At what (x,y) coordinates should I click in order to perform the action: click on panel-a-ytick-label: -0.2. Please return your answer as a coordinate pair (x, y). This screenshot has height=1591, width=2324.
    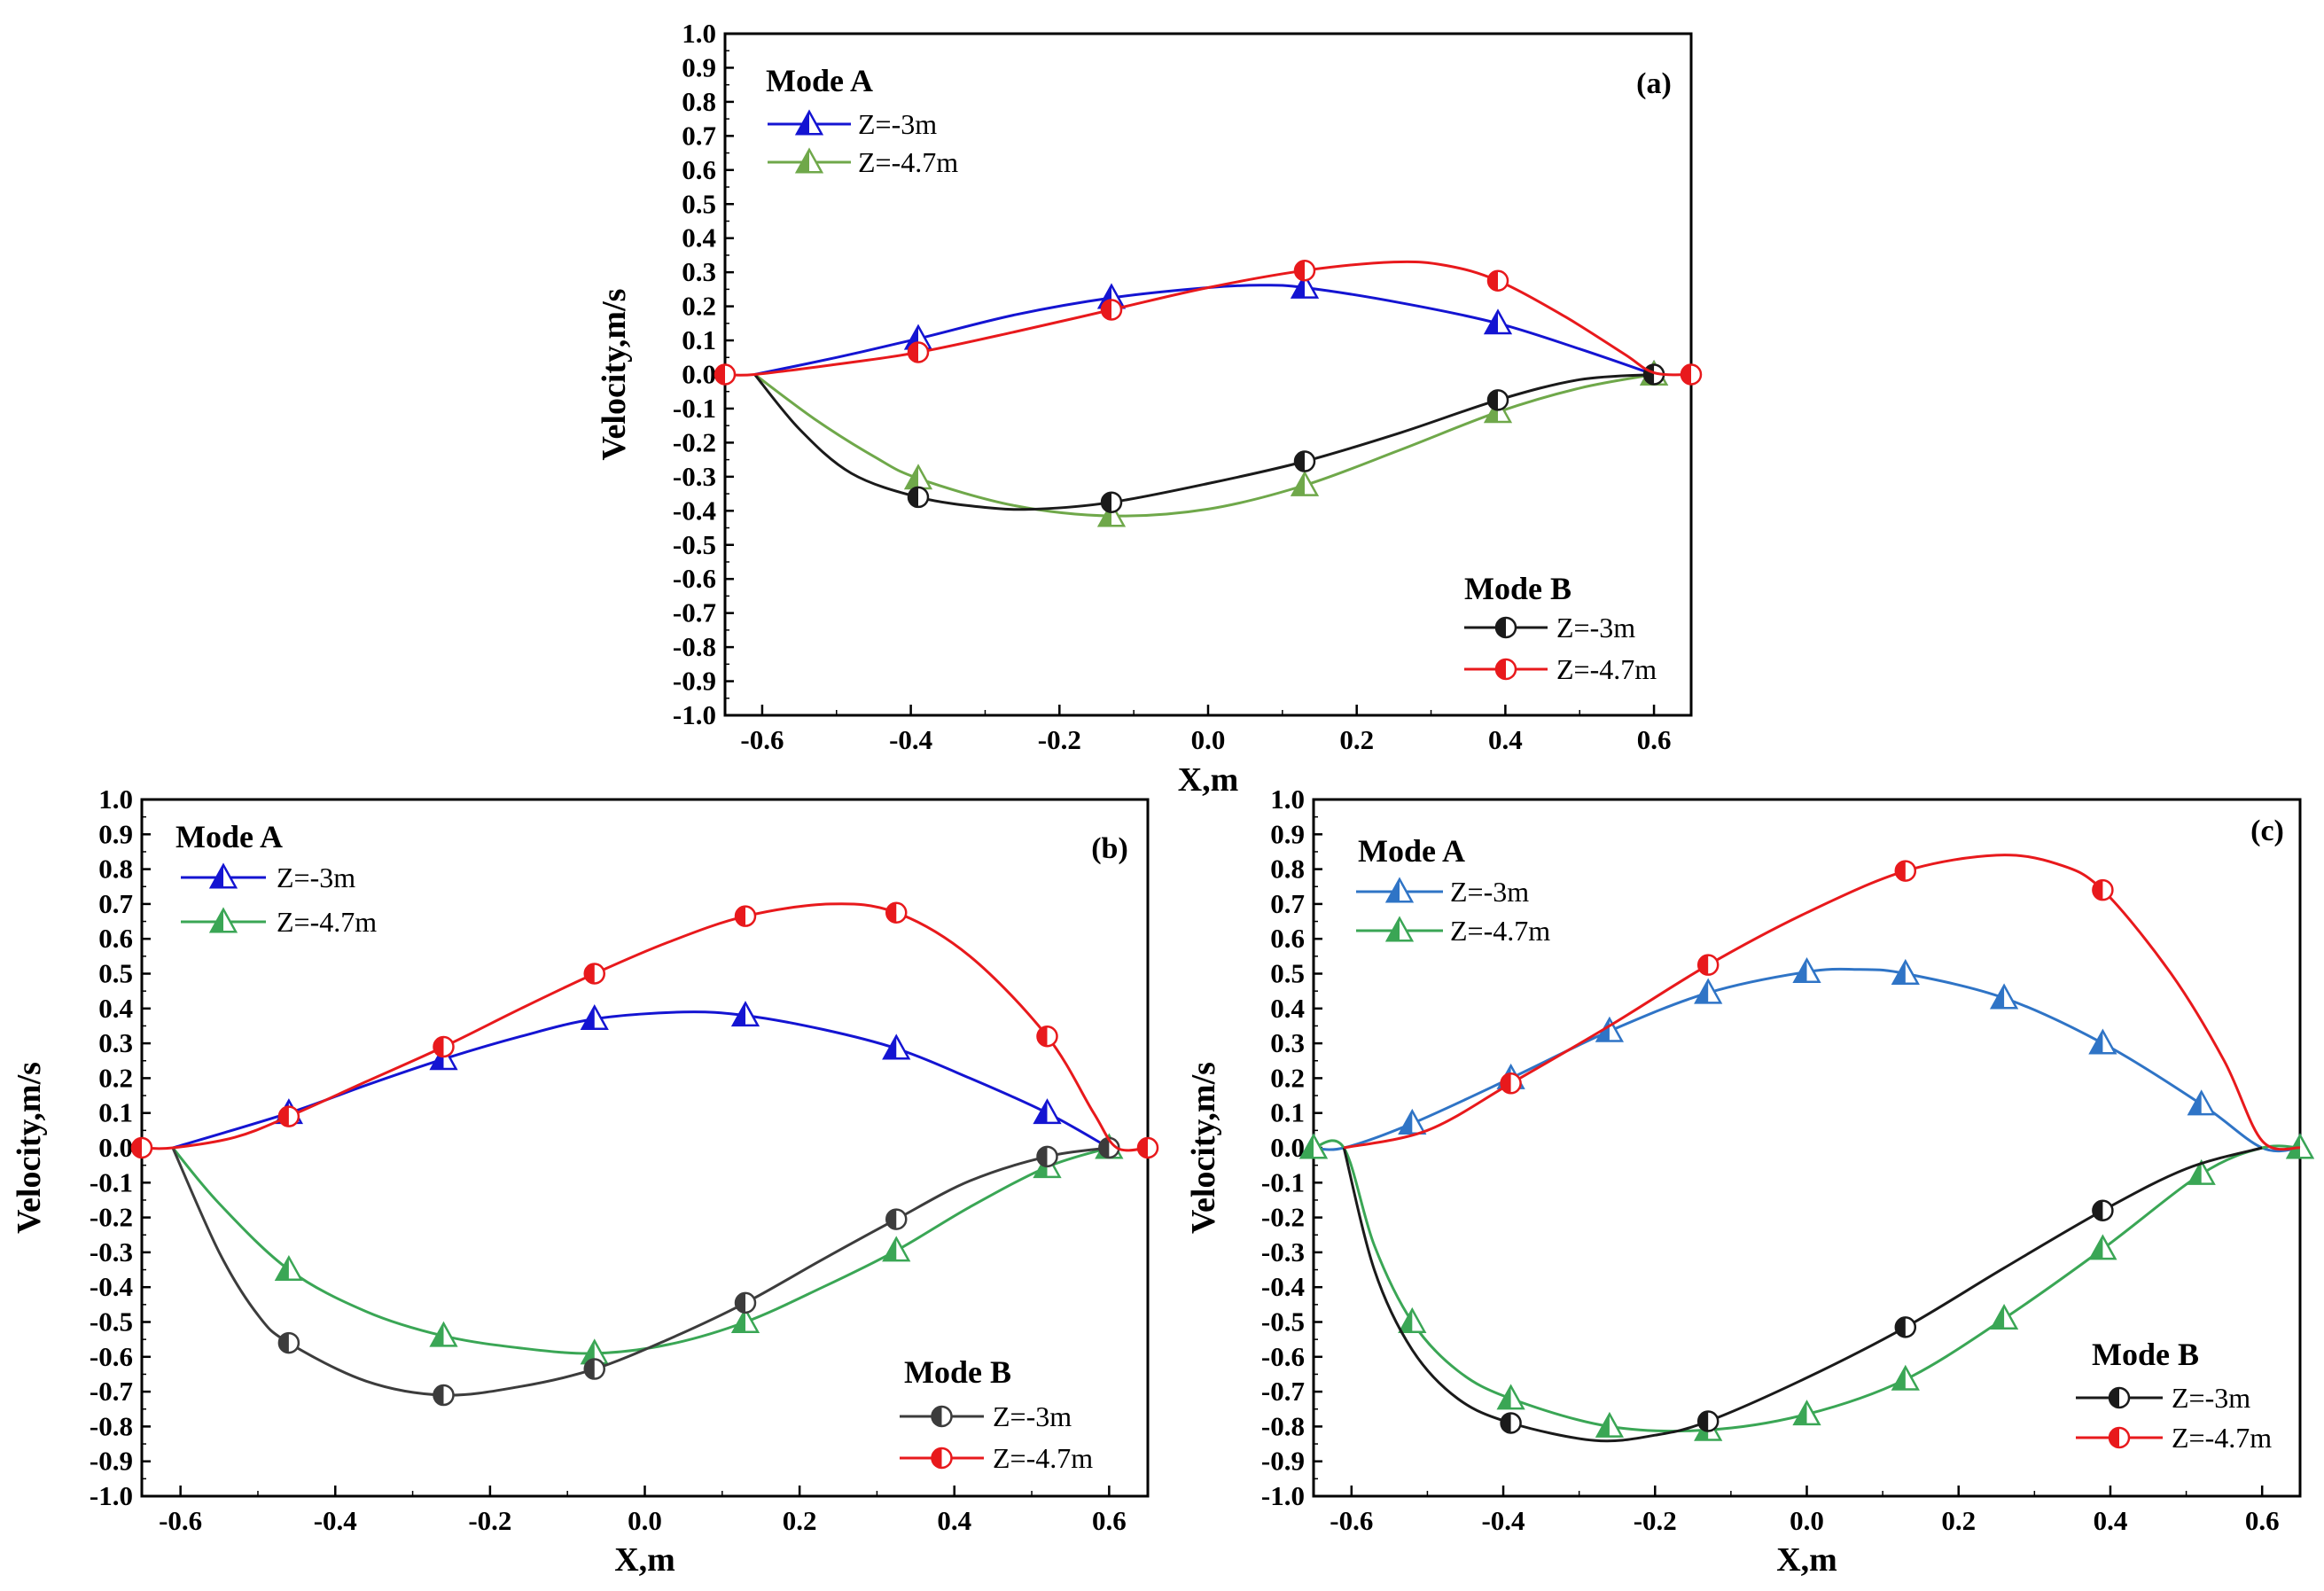
    Looking at the image, I should click on (695, 441).